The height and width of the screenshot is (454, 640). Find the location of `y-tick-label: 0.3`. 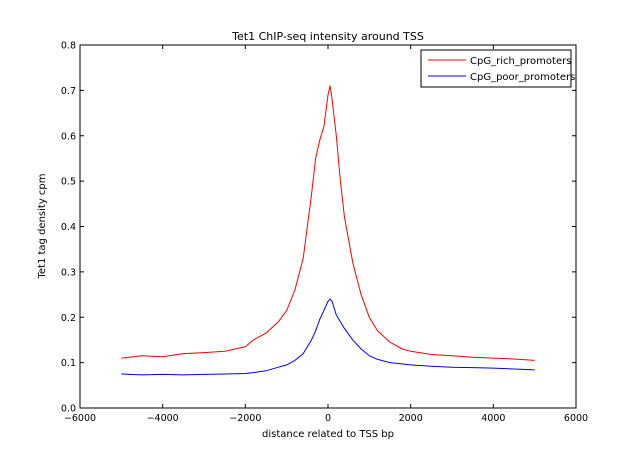

y-tick-label: 0.3 is located at coordinates (68, 272).